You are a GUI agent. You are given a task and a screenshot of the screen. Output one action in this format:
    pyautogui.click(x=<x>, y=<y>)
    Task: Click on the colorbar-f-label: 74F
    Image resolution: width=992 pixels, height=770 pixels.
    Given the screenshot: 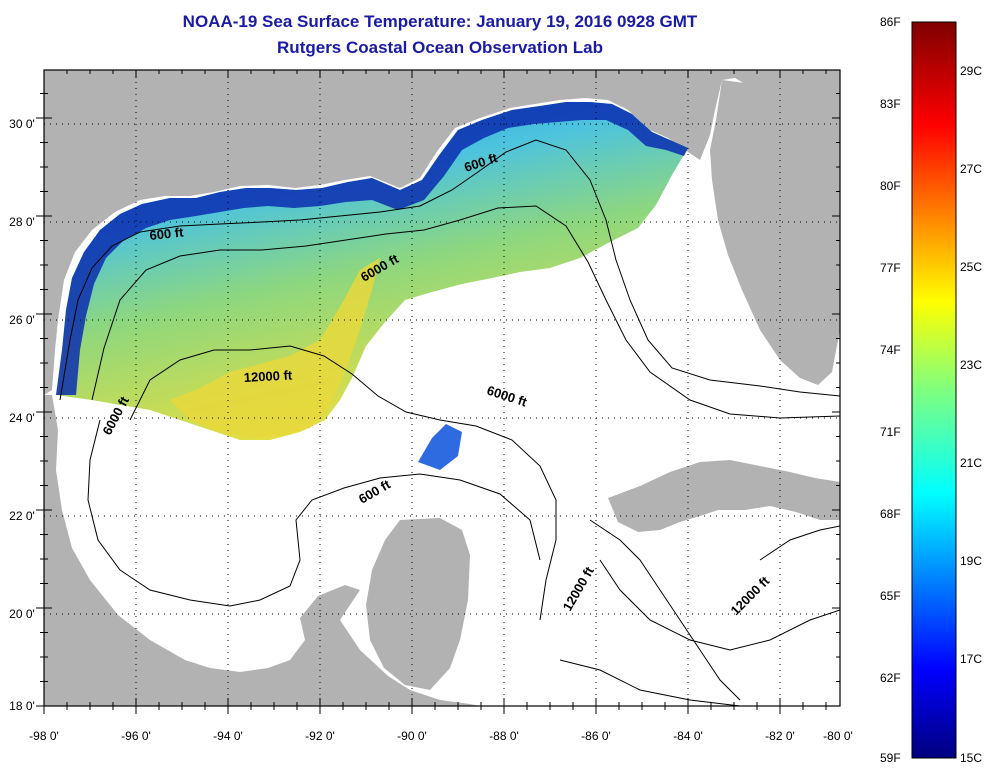 What is the action you would take?
    pyautogui.click(x=890, y=350)
    